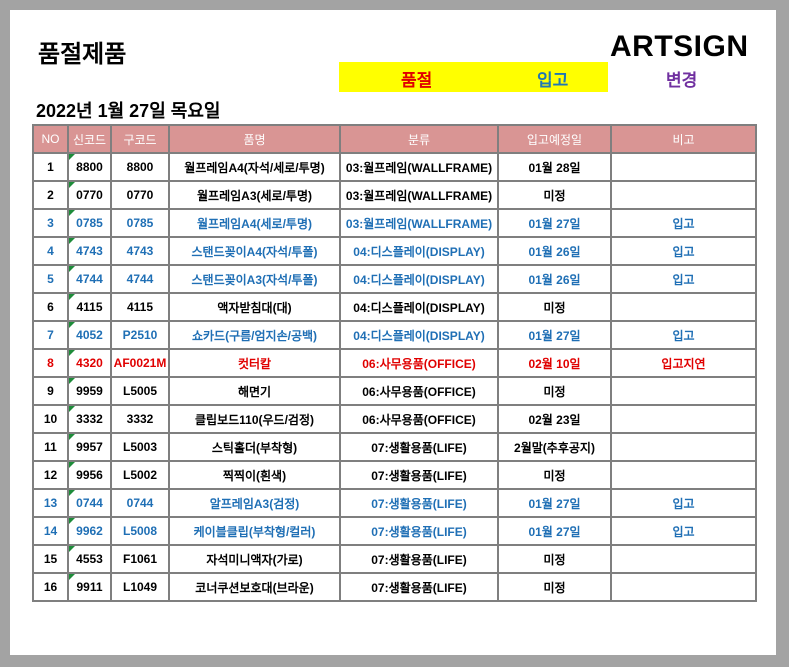 The width and height of the screenshot is (789, 667). Describe the element at coordinates (254, 307) in the screenshot. I see `cell-product-name: 액자받침대(대)` at that location.